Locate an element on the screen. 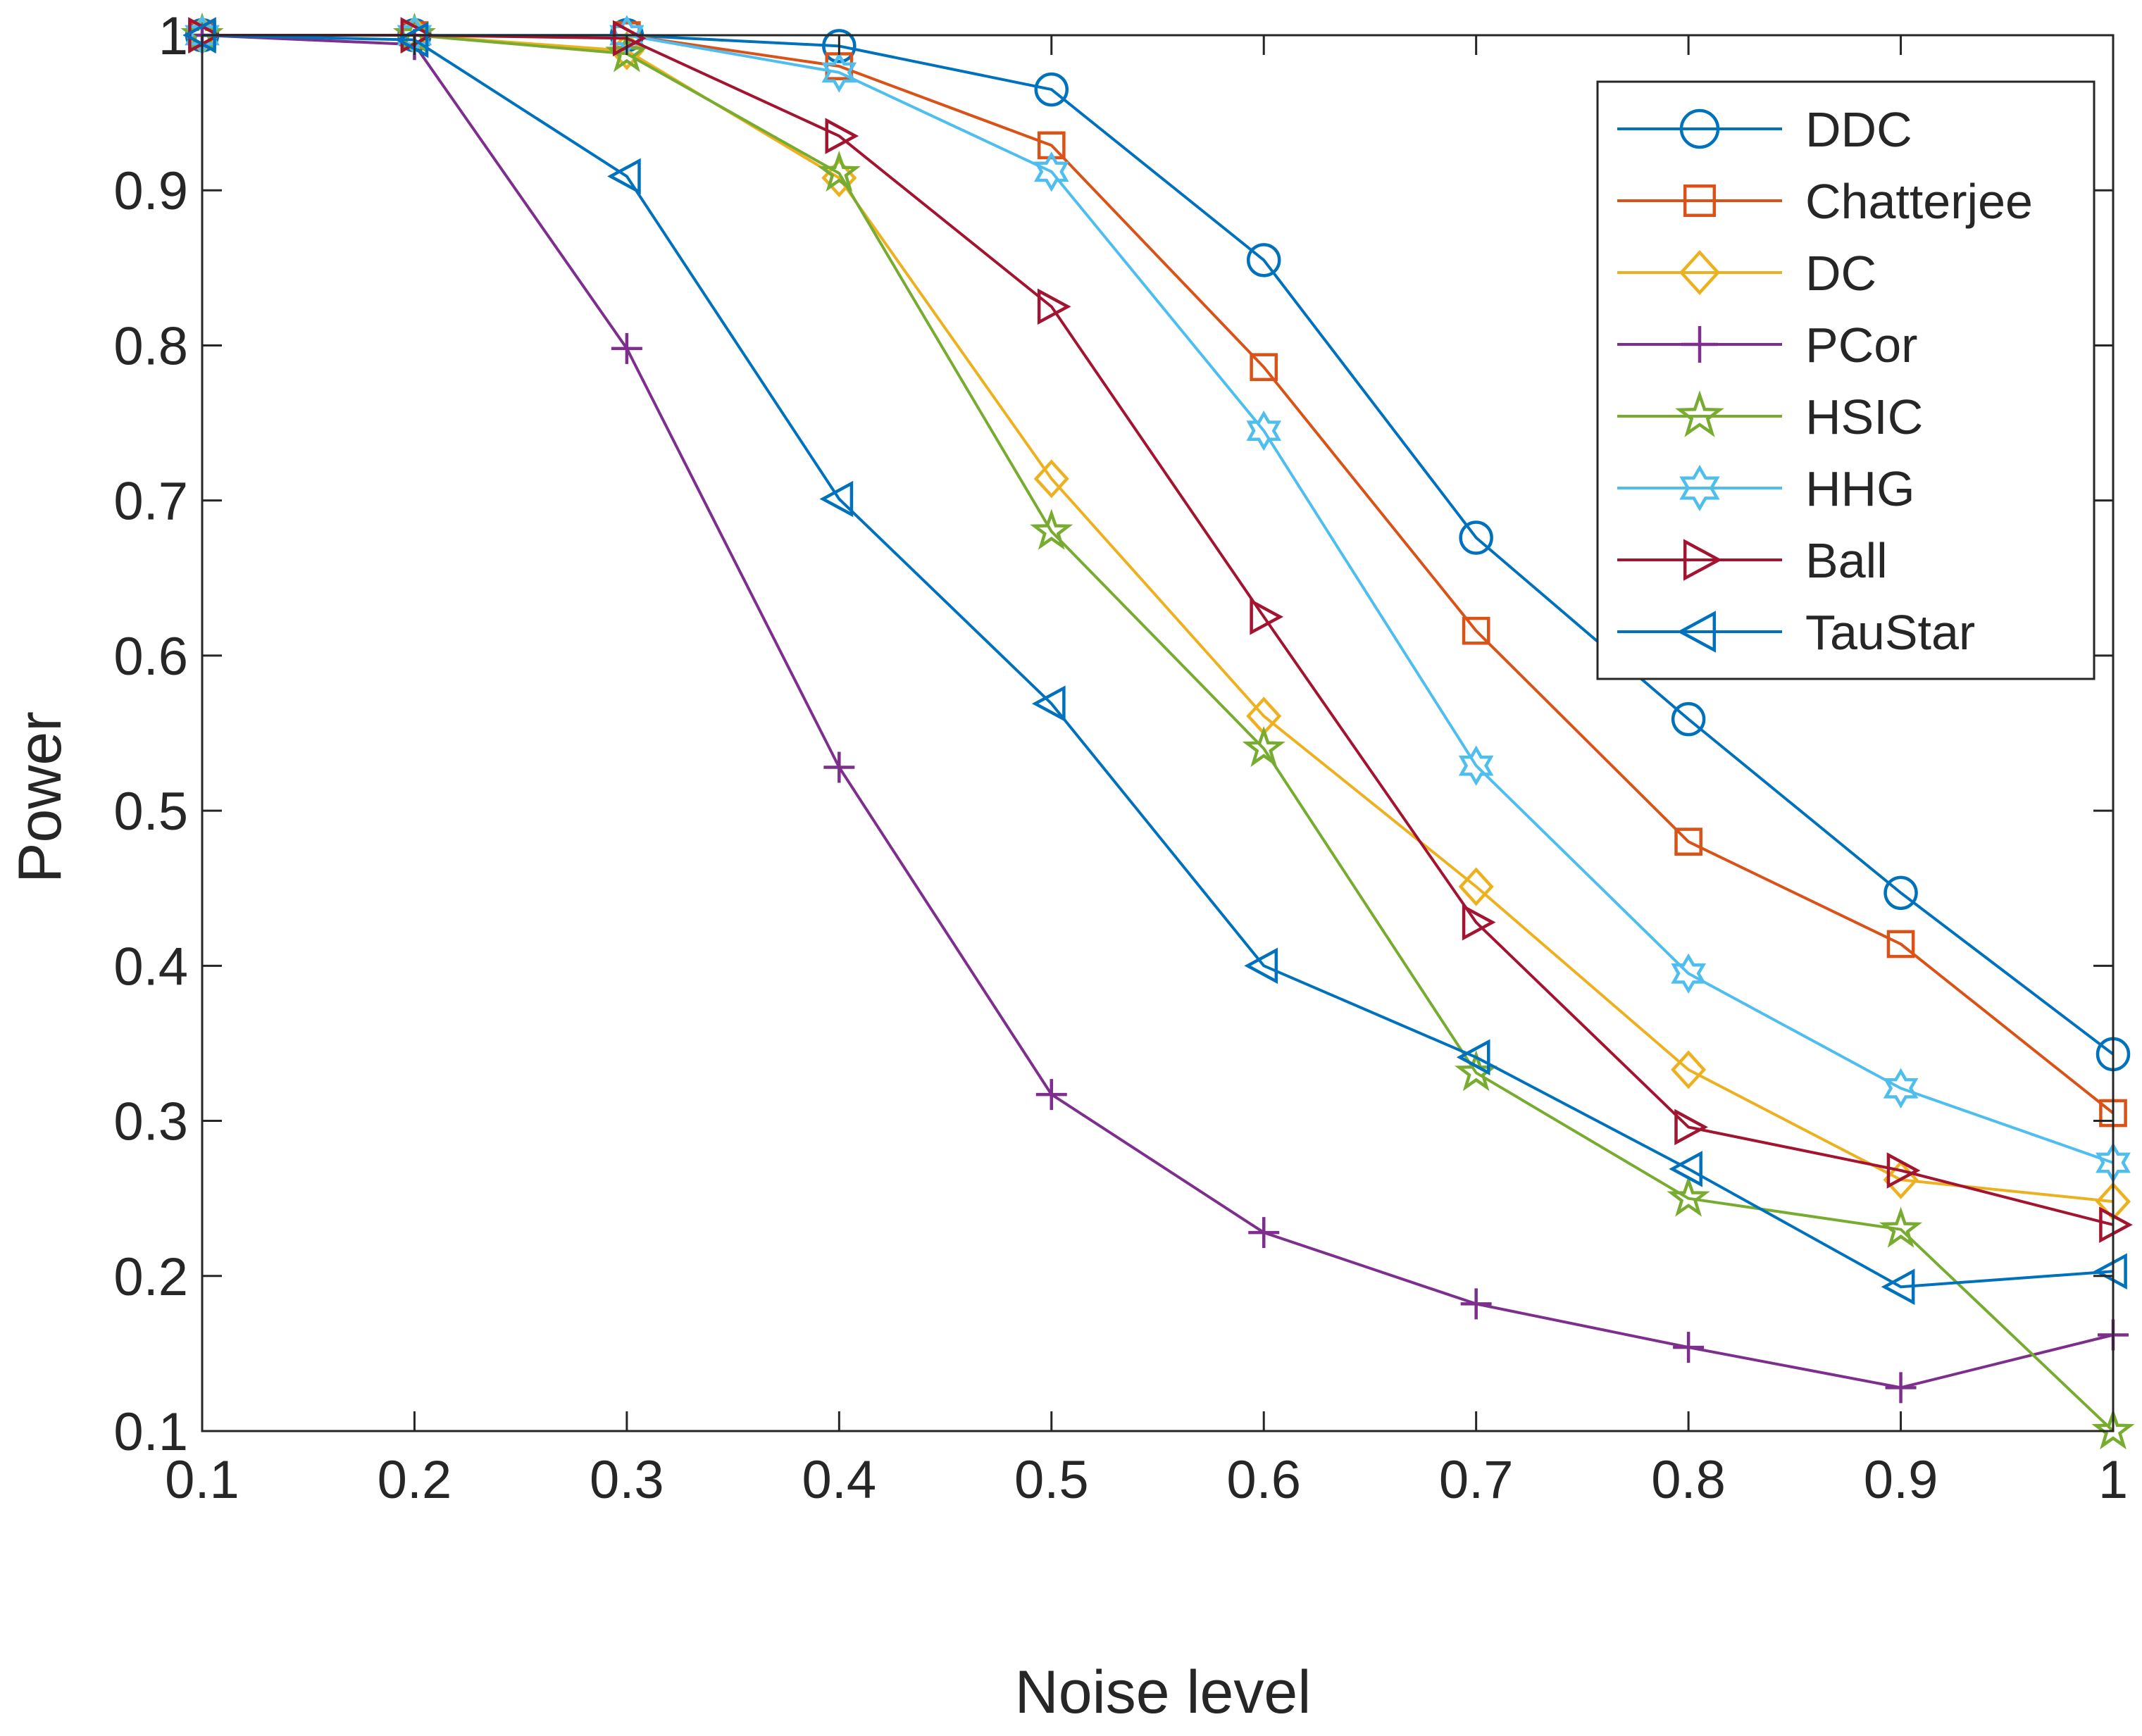 The height and width of the screenshot is (1736, 2142). y-tick-label: 0.8 is located at coordinates (150, 346).